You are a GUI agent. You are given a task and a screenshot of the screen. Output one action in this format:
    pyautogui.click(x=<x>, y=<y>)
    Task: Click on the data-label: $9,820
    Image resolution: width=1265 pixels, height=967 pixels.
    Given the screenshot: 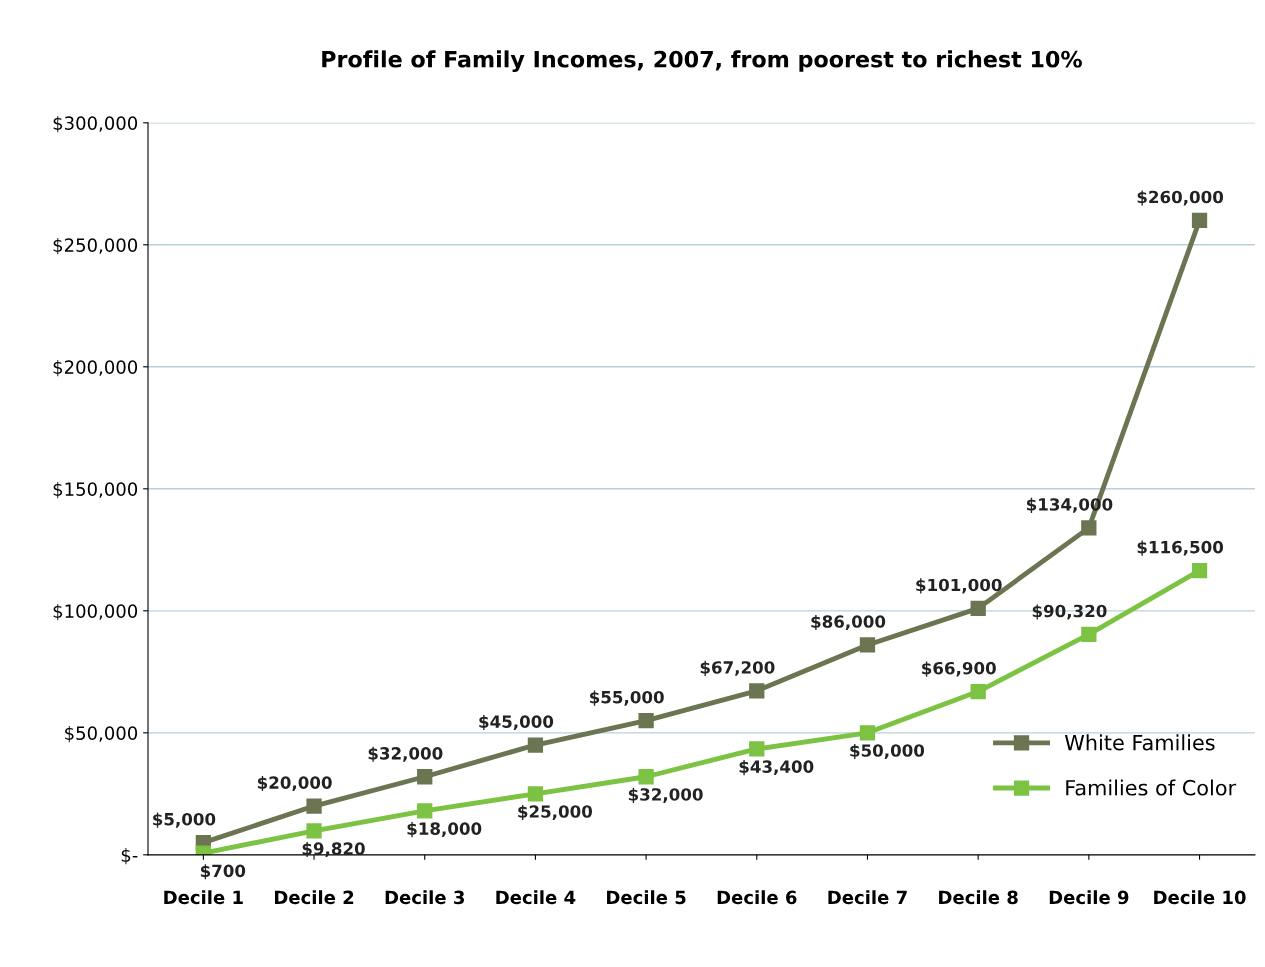 What is the action you would take?
    pyautogui.click(x=333, y=849)
    